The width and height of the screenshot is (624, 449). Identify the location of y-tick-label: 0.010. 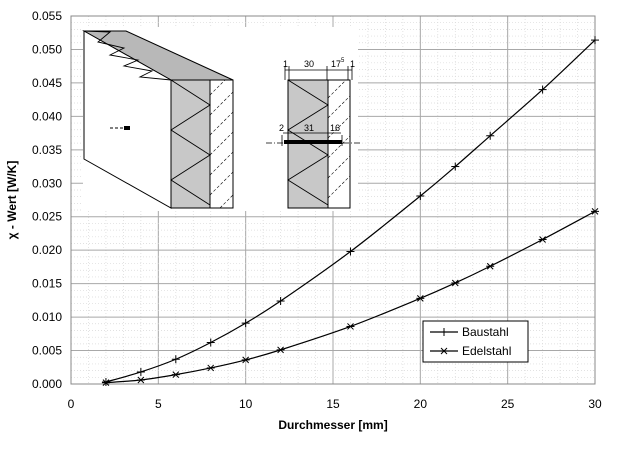
(47, 317).